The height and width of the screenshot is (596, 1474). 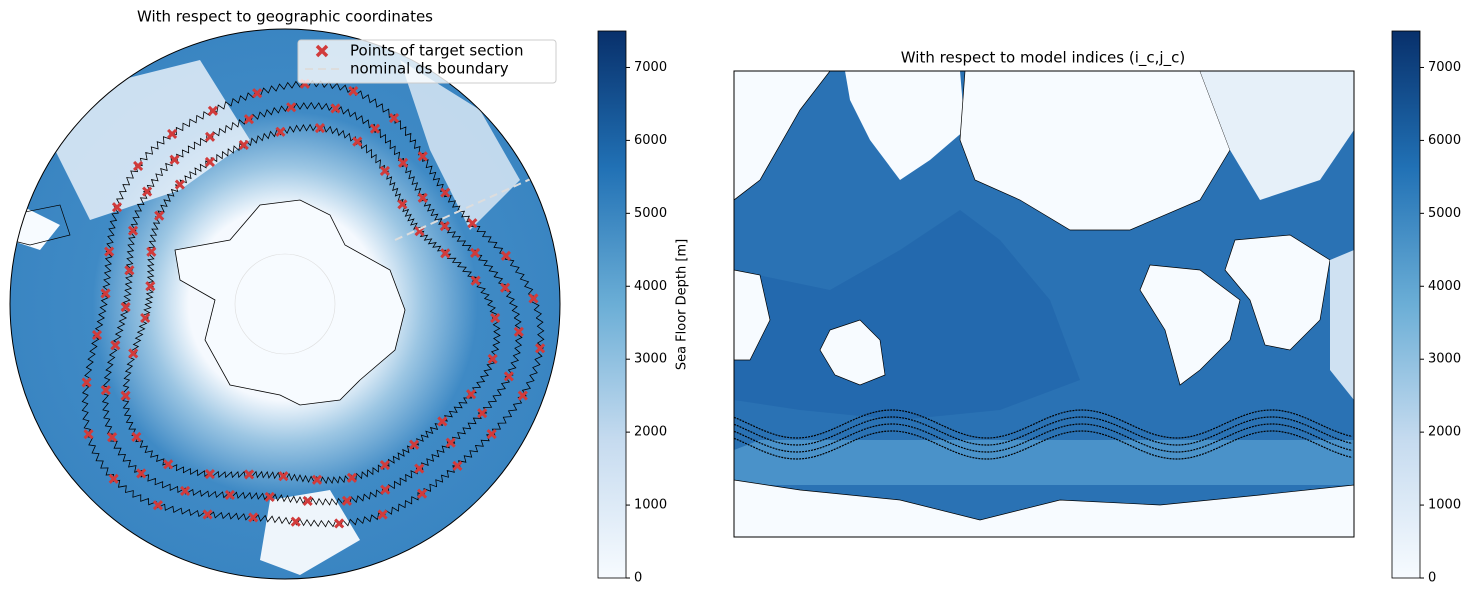 What do you see at coordinates (322, 51) in the screenshot?
I see `legend-marker` at bounding box center [322, 51].